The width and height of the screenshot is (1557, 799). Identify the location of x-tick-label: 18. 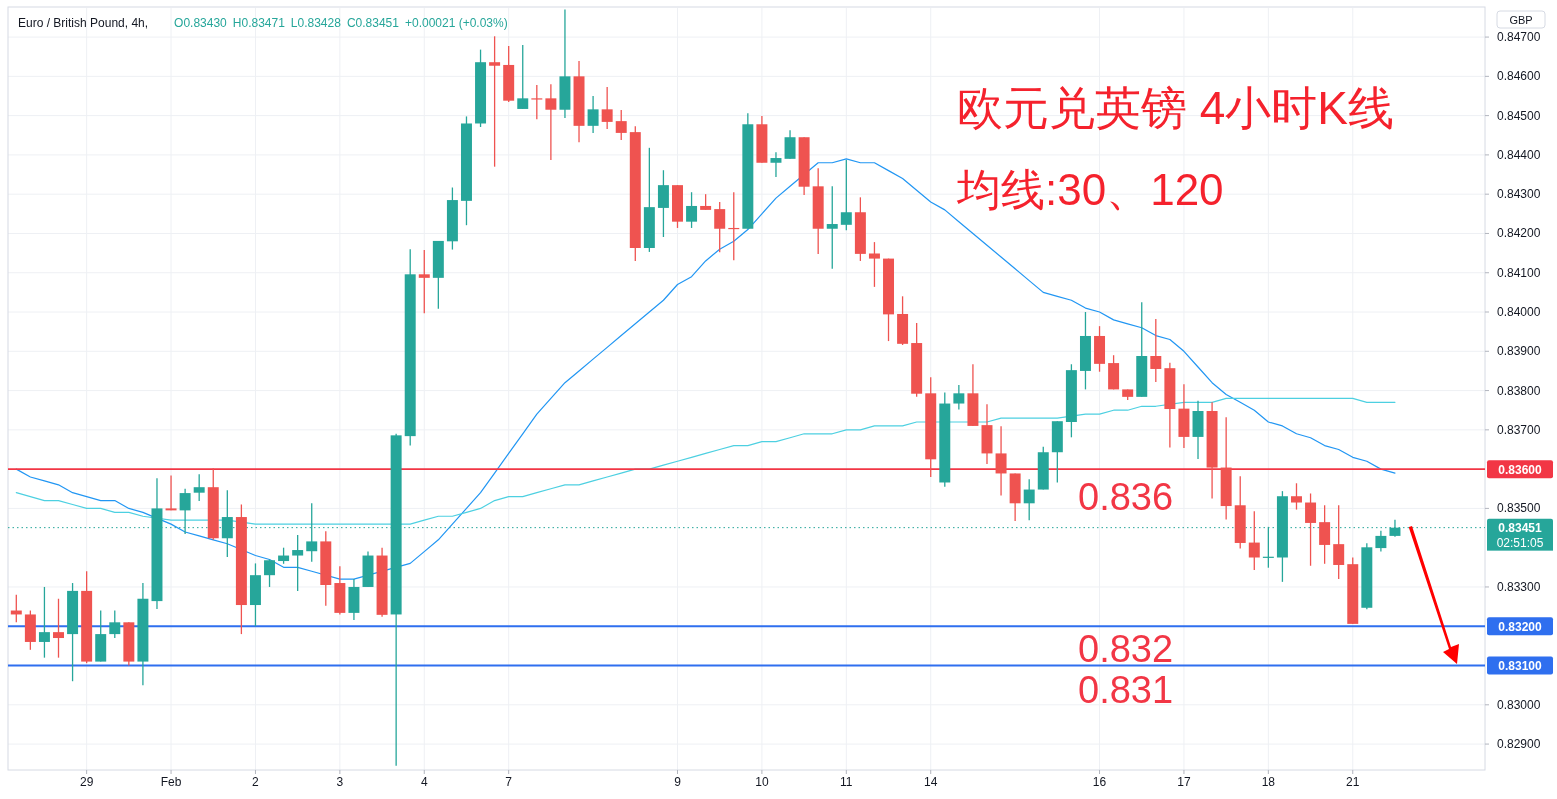
(1268, 782).